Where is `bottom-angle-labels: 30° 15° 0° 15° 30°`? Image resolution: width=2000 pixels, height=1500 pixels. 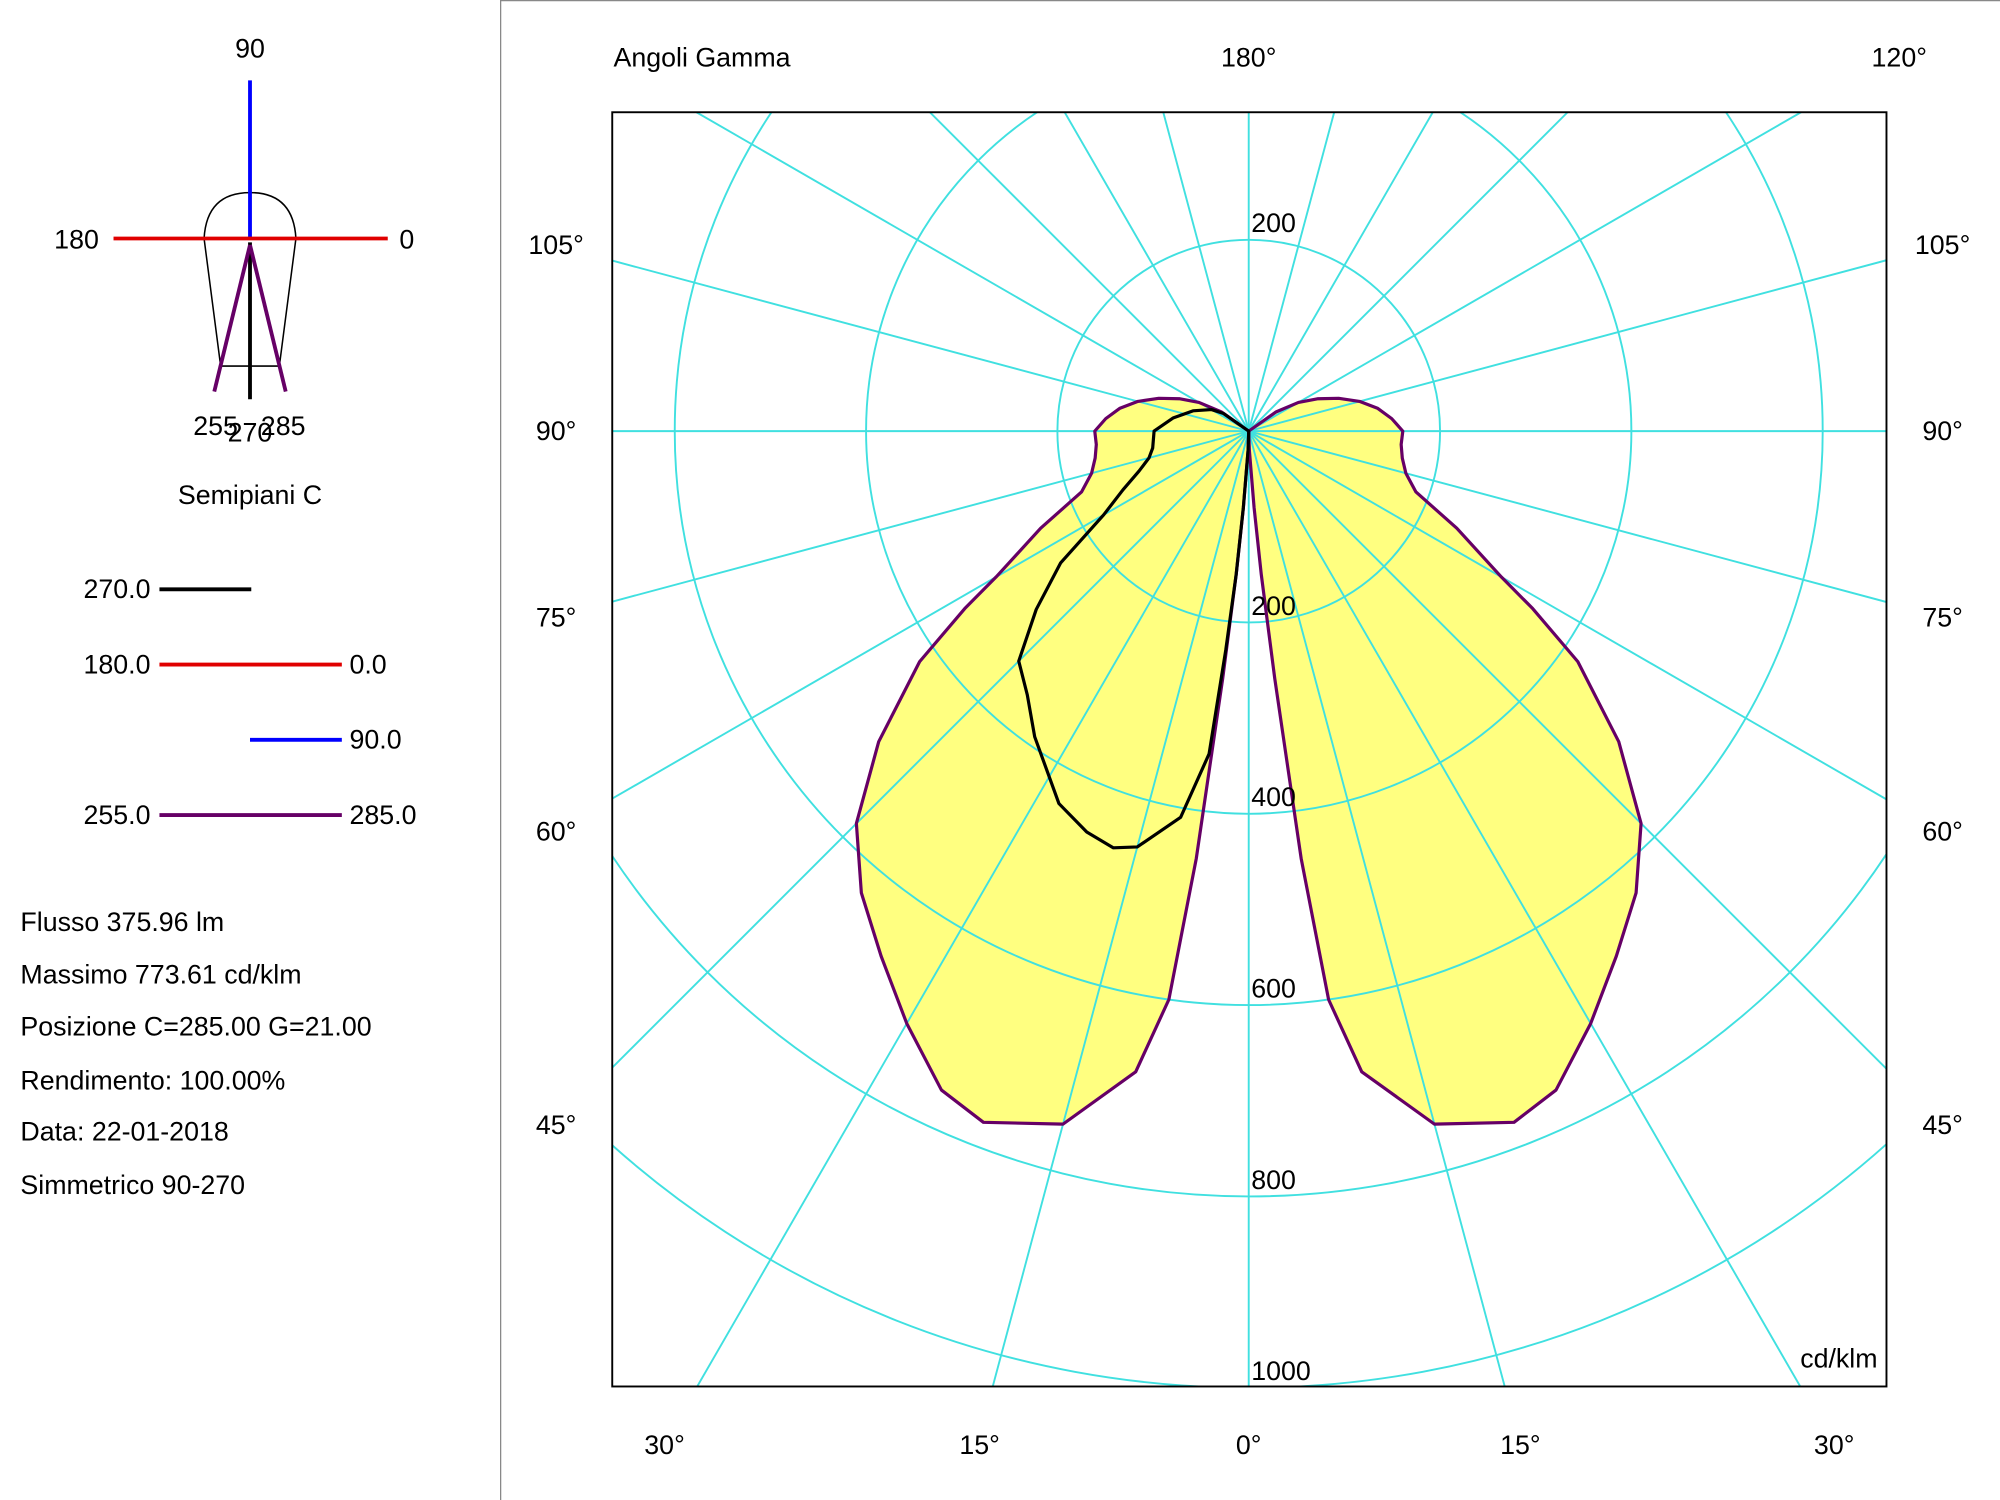 bottom-angle-labels: 30° 15° 0° 15° 30° is located at coordinates (1249, 1445).